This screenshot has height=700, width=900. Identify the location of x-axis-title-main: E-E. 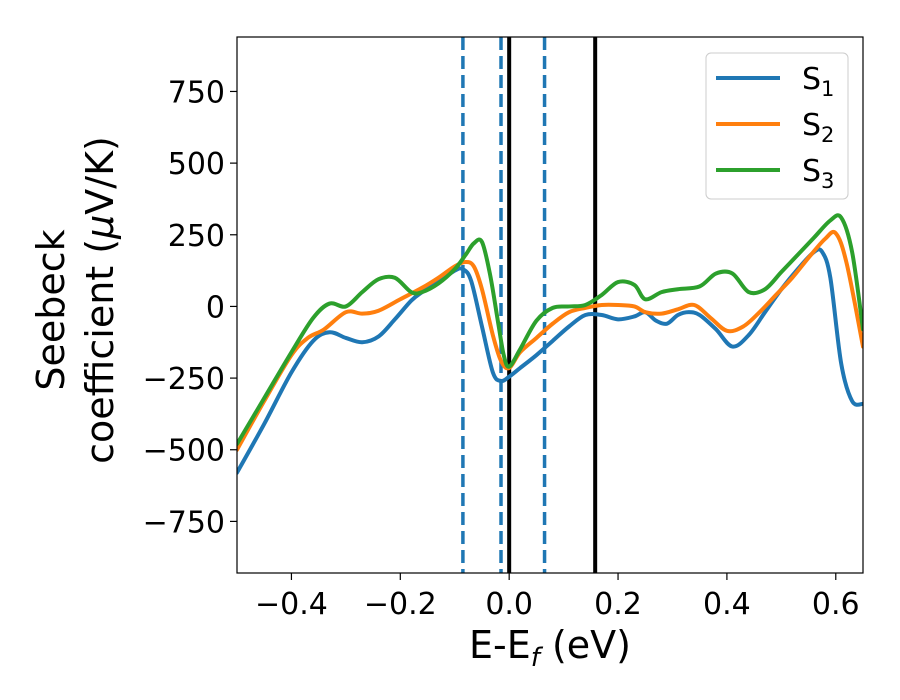
(500, 645).